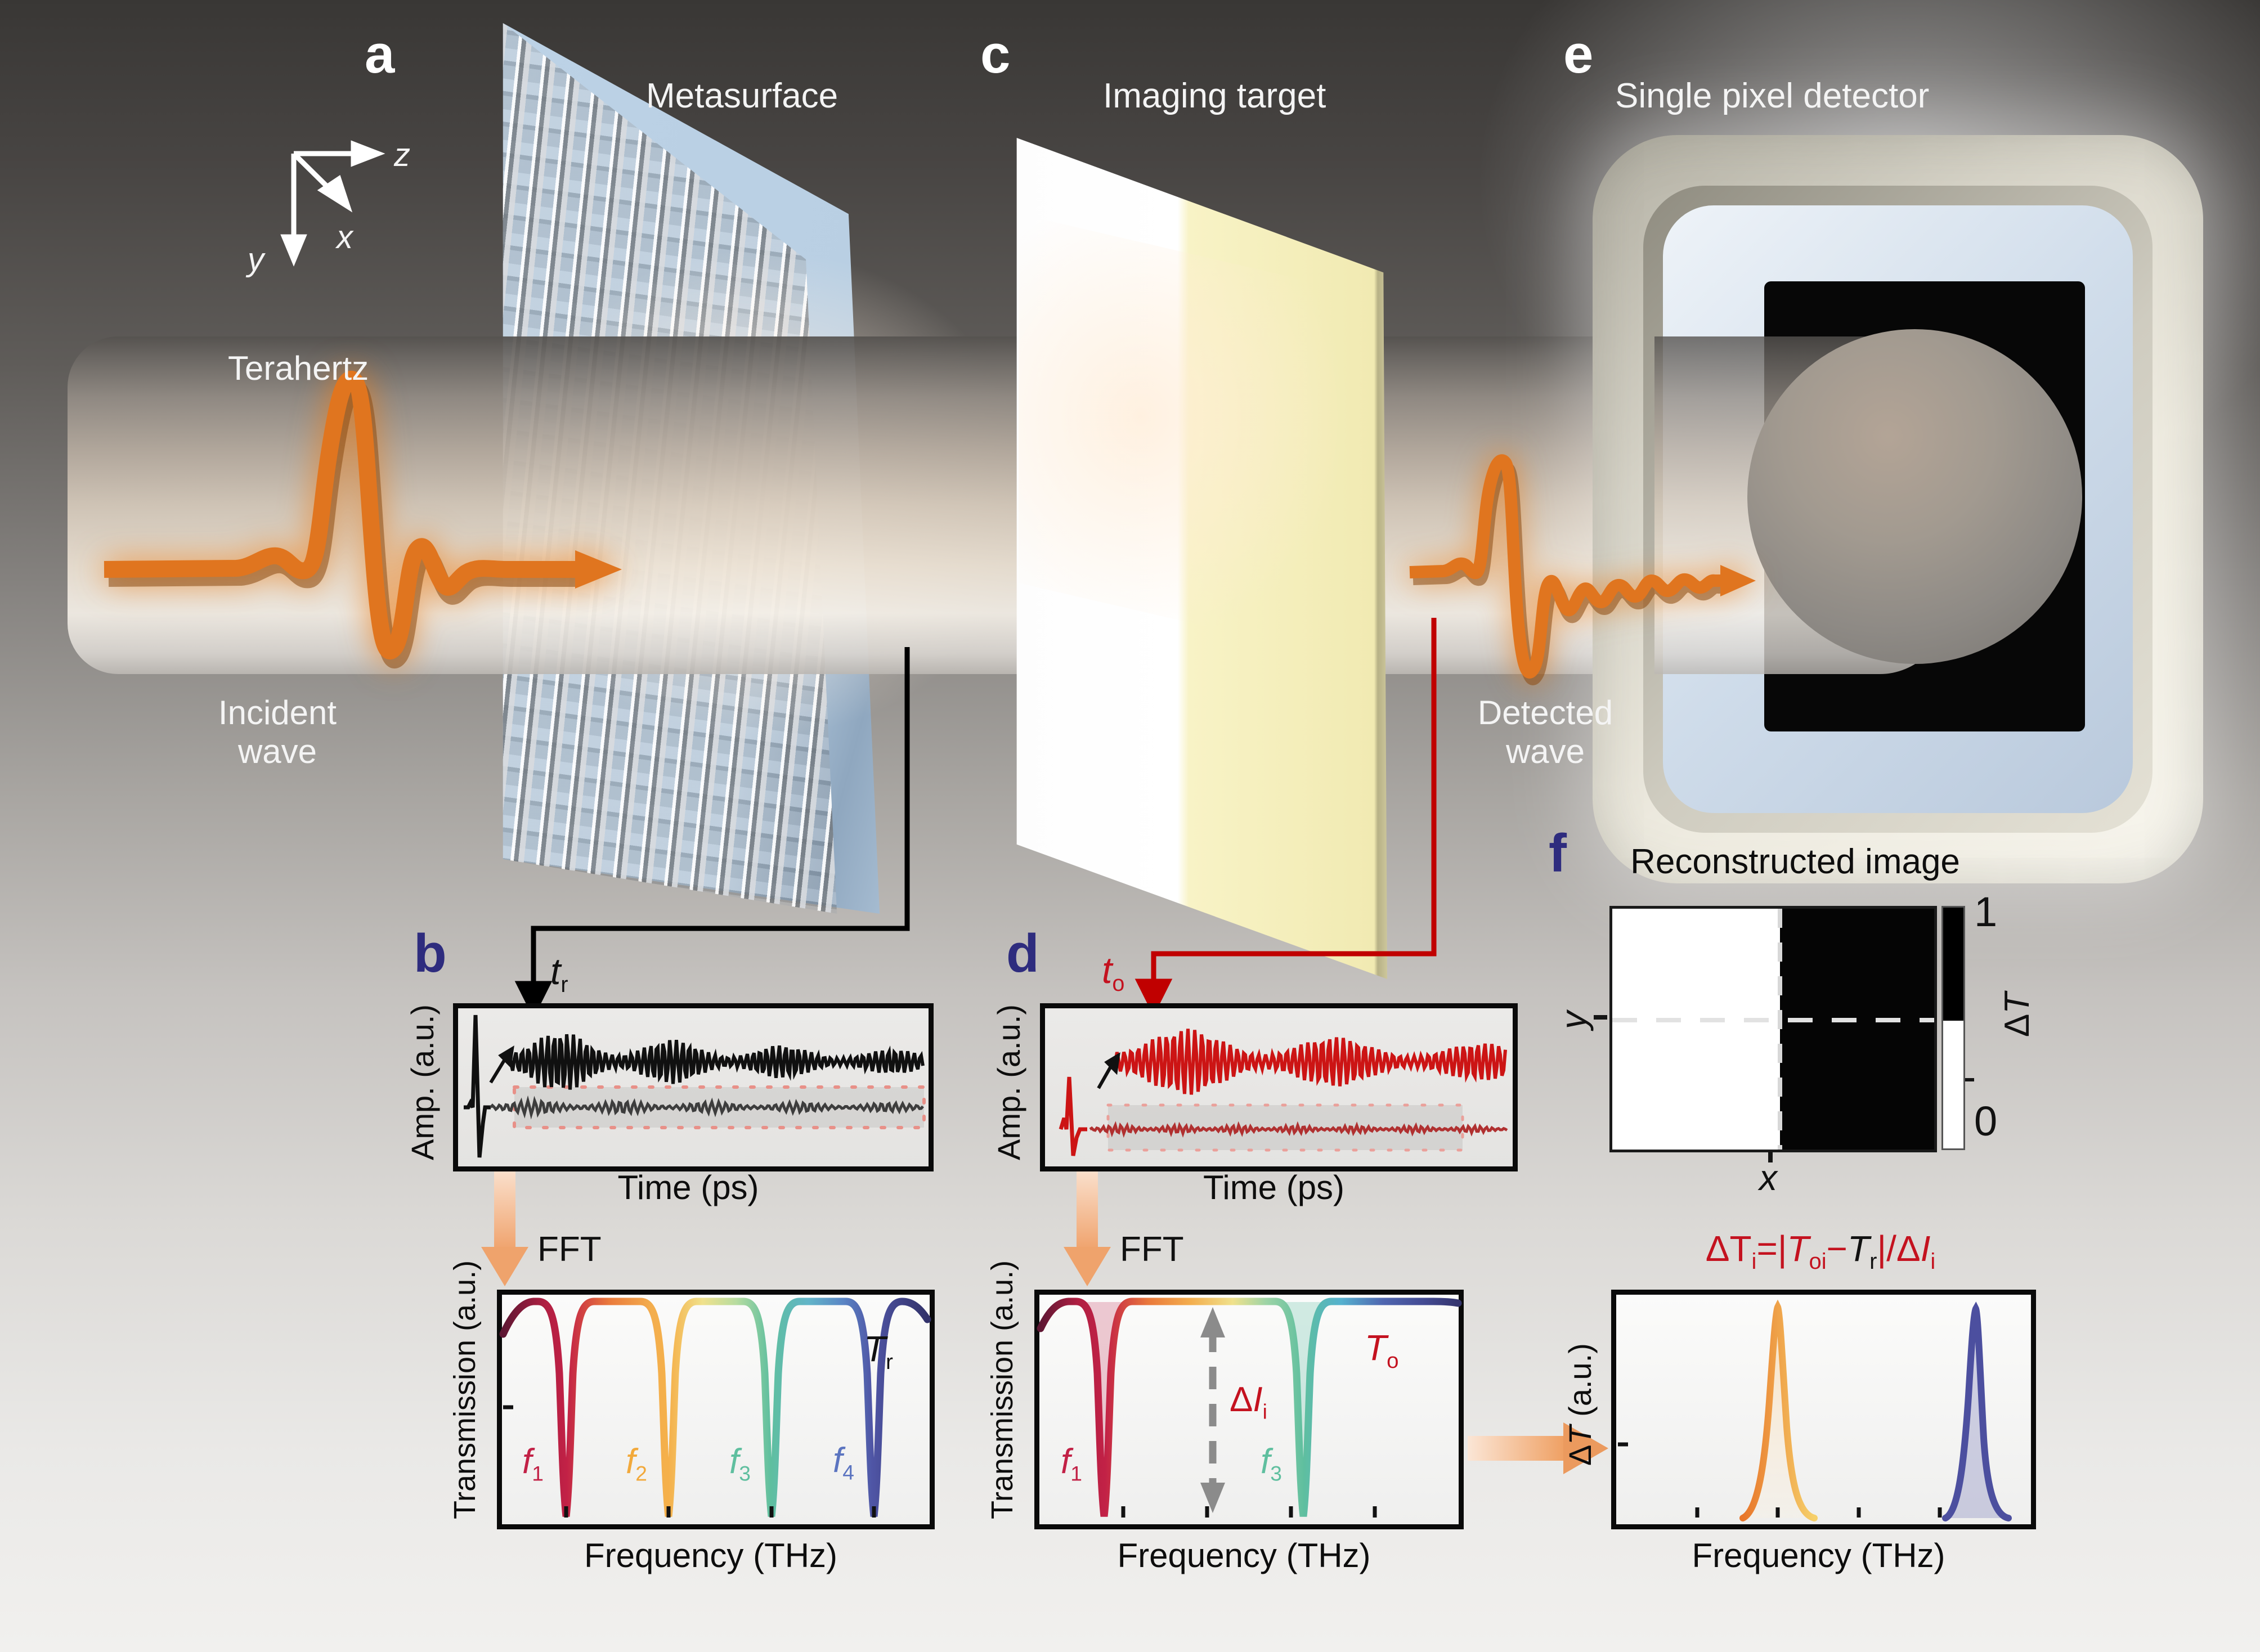 The width and height of the screenshot is (2260, 1652). Describe the element at coordinates (1108, 1070) in the screenshot. I see `d-magnify-arrow-icon` at that location.